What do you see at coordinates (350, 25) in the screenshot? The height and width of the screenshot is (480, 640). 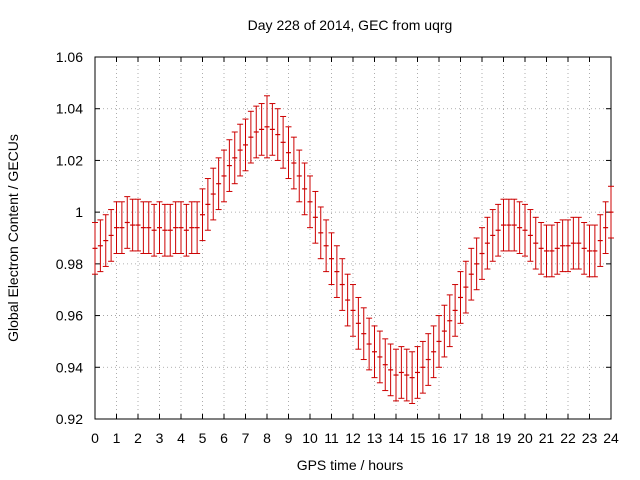 I see `chart-title: Day 228 of 2014, GEC from uqrg` at bounding box center [350, 25].